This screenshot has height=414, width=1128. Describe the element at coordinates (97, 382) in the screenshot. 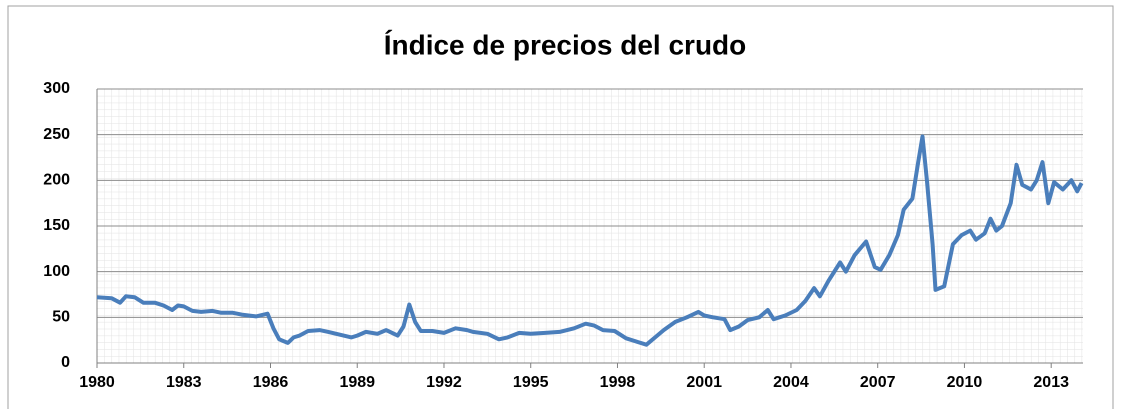

I see `x-tick-label: 1980` at that location.